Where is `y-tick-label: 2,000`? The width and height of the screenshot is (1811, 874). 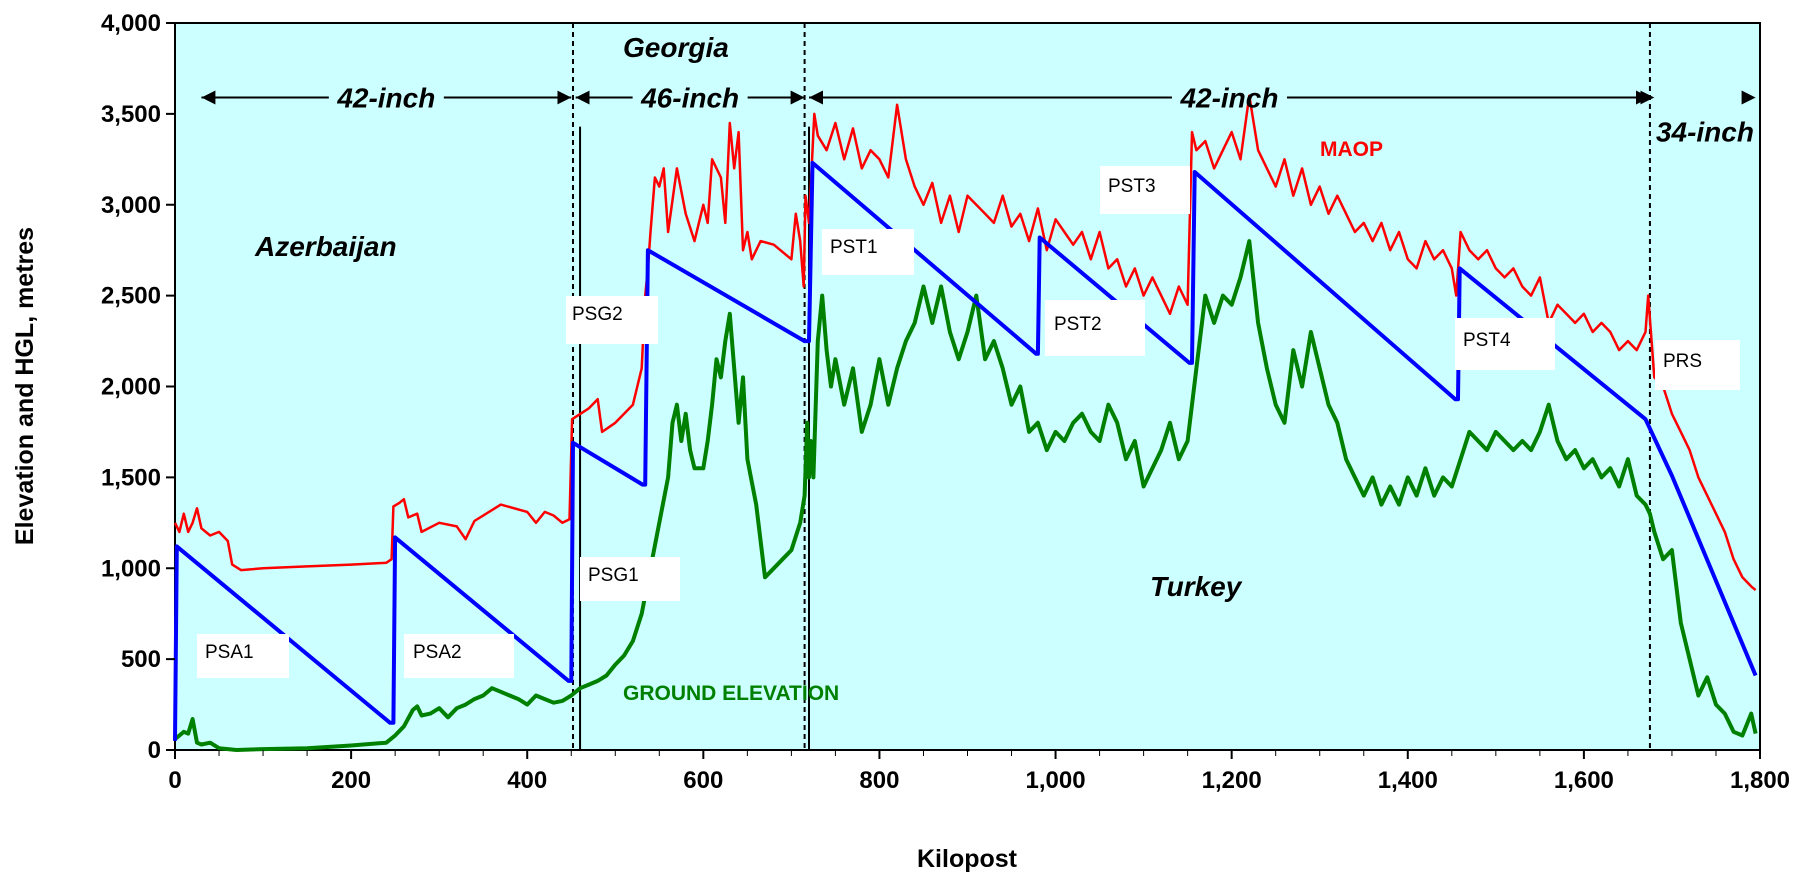 y-tick-label: 2,000 is located at coordinates (131, 387).